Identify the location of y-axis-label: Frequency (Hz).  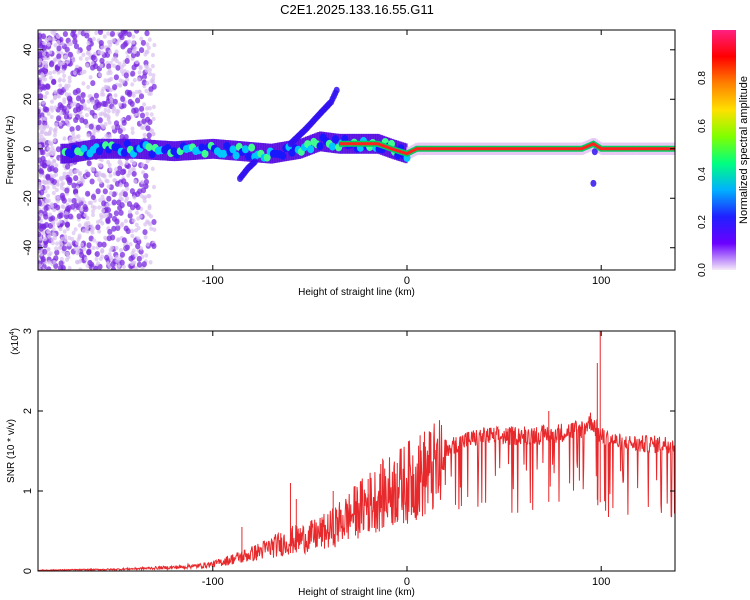
(10, 150).